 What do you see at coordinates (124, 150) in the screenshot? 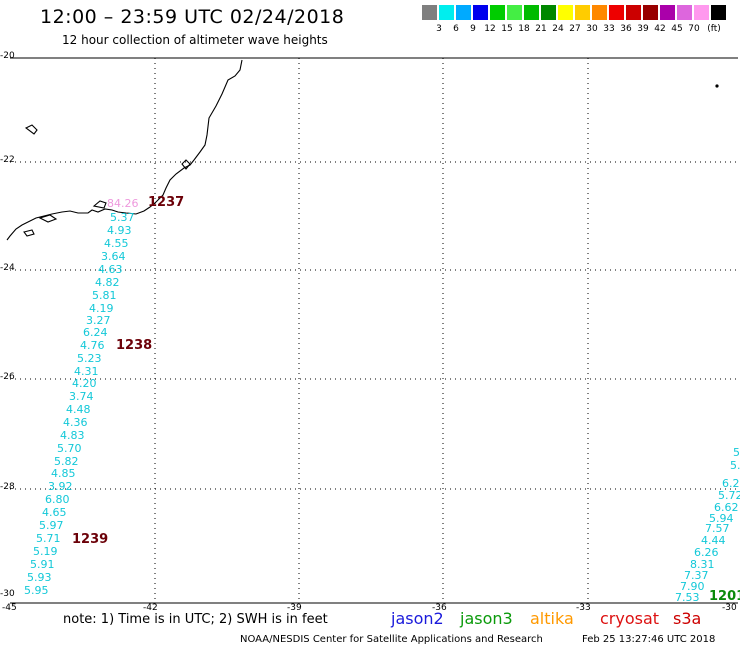
I see `coastline` at bounding box center [124, 150].